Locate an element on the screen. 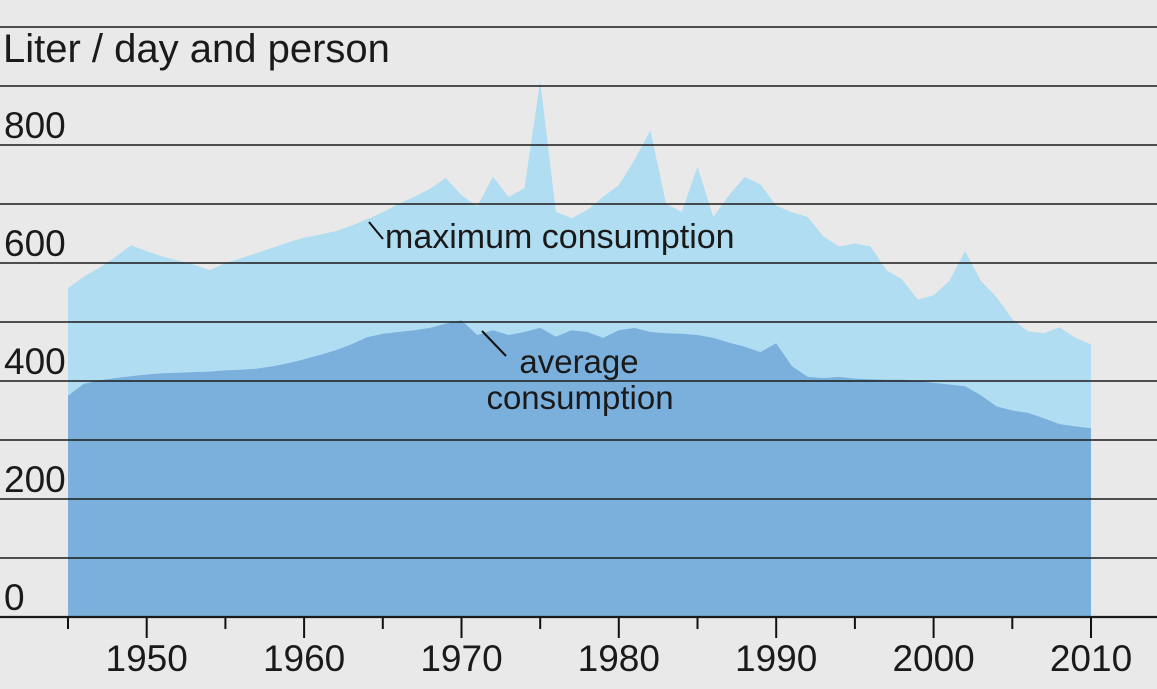  x-tick-label-1950: 1950 is located at coordinates (147, 658).